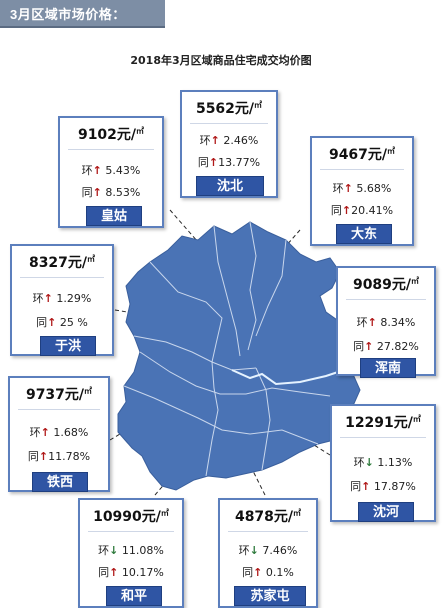 The height and width of the screenshot is (608, 442). Describe the element at coordinates (388, 368) in the screenshot. I see `district-name-tag: 浑南` at that location.